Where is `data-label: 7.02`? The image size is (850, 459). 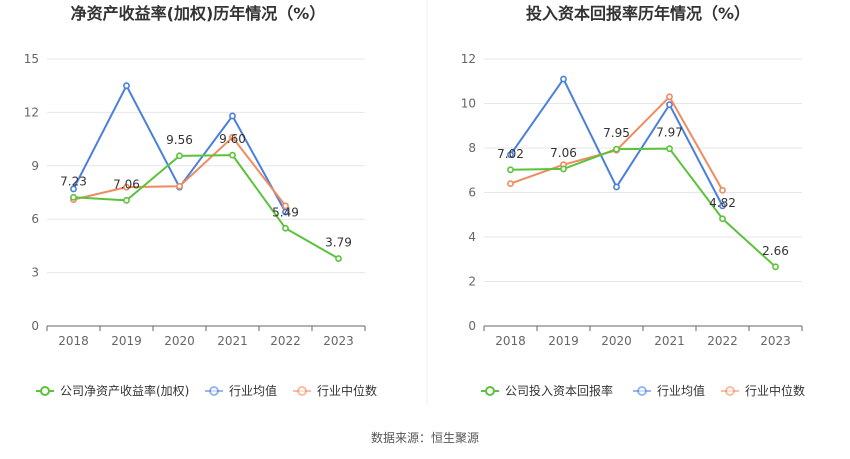
data-label: 7.02 is located at coordinates (510, 154).